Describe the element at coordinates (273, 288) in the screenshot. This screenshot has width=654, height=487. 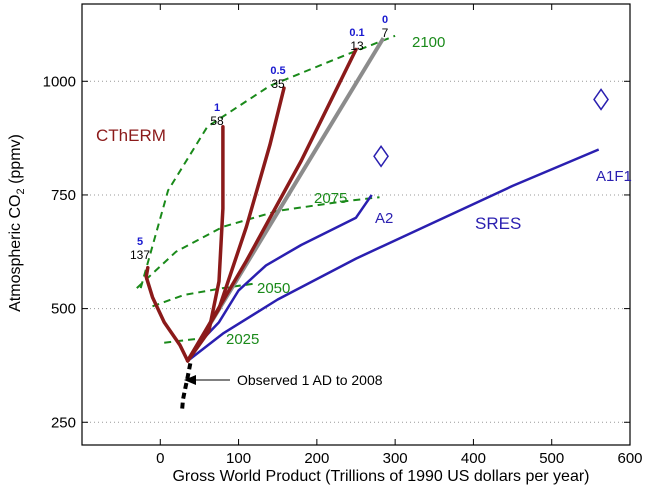
I see `isoline-label-2050: 2050` at that location.